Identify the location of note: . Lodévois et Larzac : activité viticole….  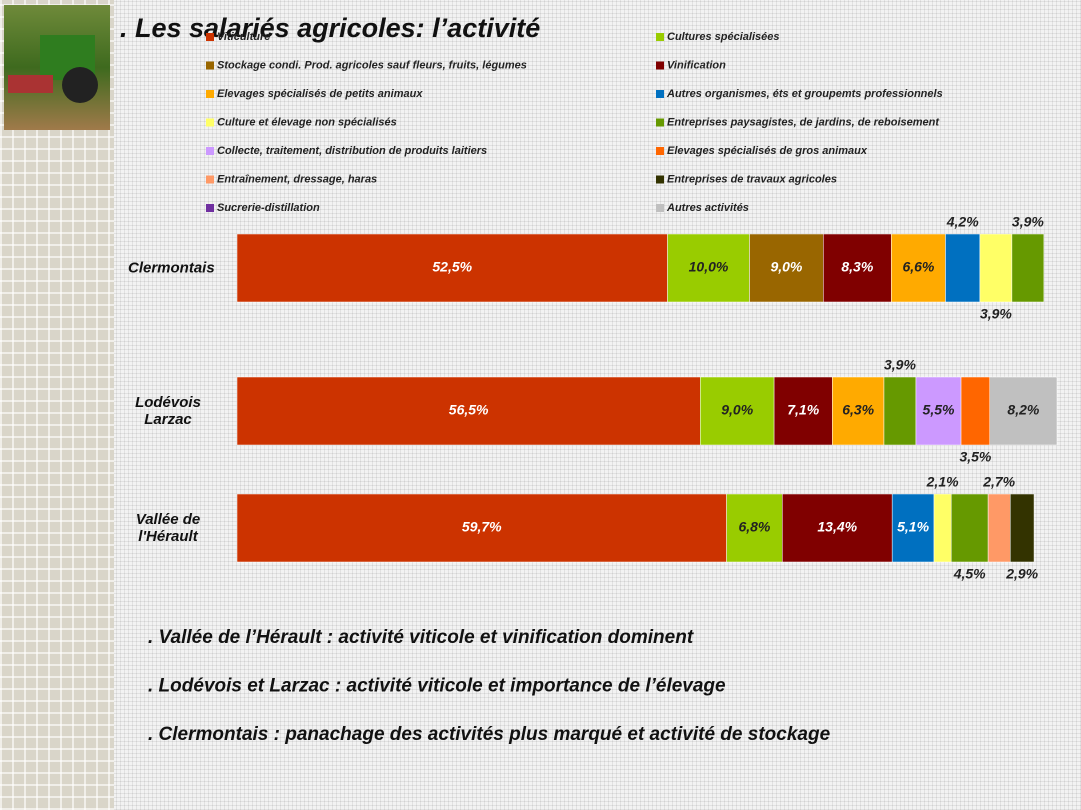
(437, 686).